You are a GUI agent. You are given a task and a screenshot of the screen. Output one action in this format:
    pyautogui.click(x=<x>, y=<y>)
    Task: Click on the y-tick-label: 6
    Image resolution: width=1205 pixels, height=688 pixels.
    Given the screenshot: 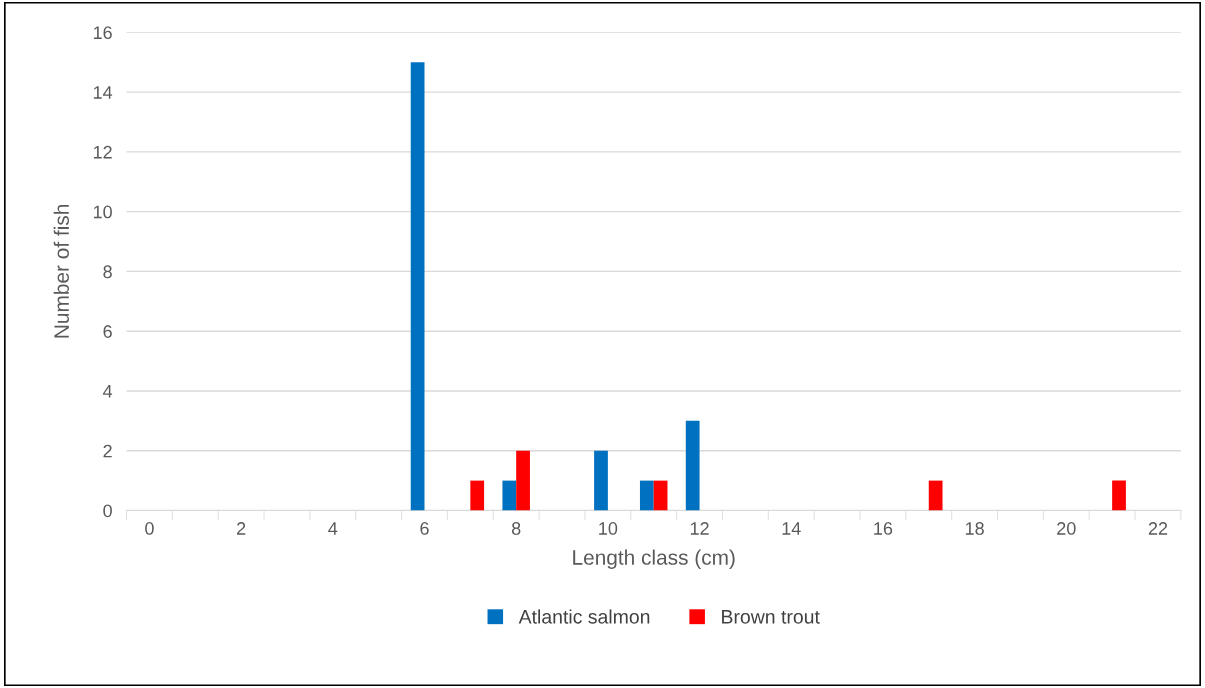 What is the action you would take?
    pyautogui.click(x=107, y=331)
    